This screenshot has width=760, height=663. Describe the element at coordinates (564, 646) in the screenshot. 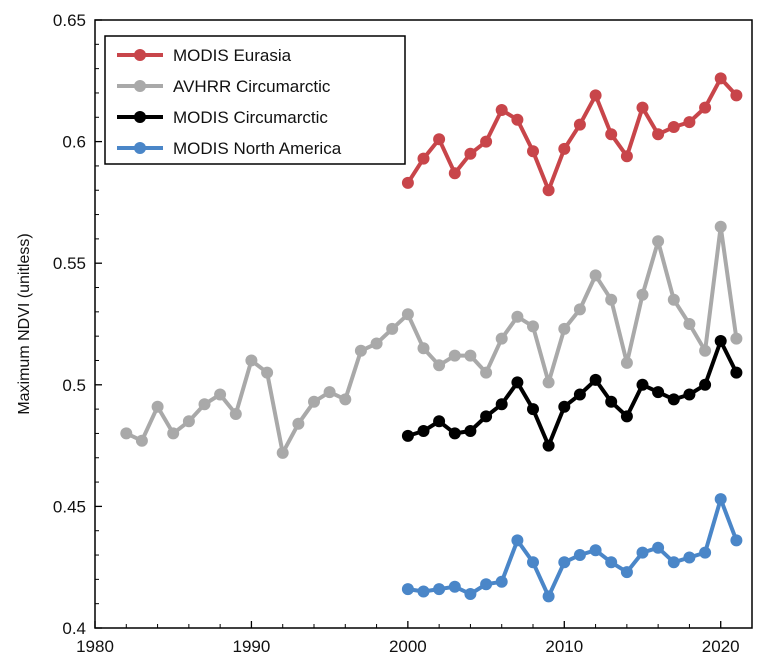

I see `x-tick-label: 2010` at that location.